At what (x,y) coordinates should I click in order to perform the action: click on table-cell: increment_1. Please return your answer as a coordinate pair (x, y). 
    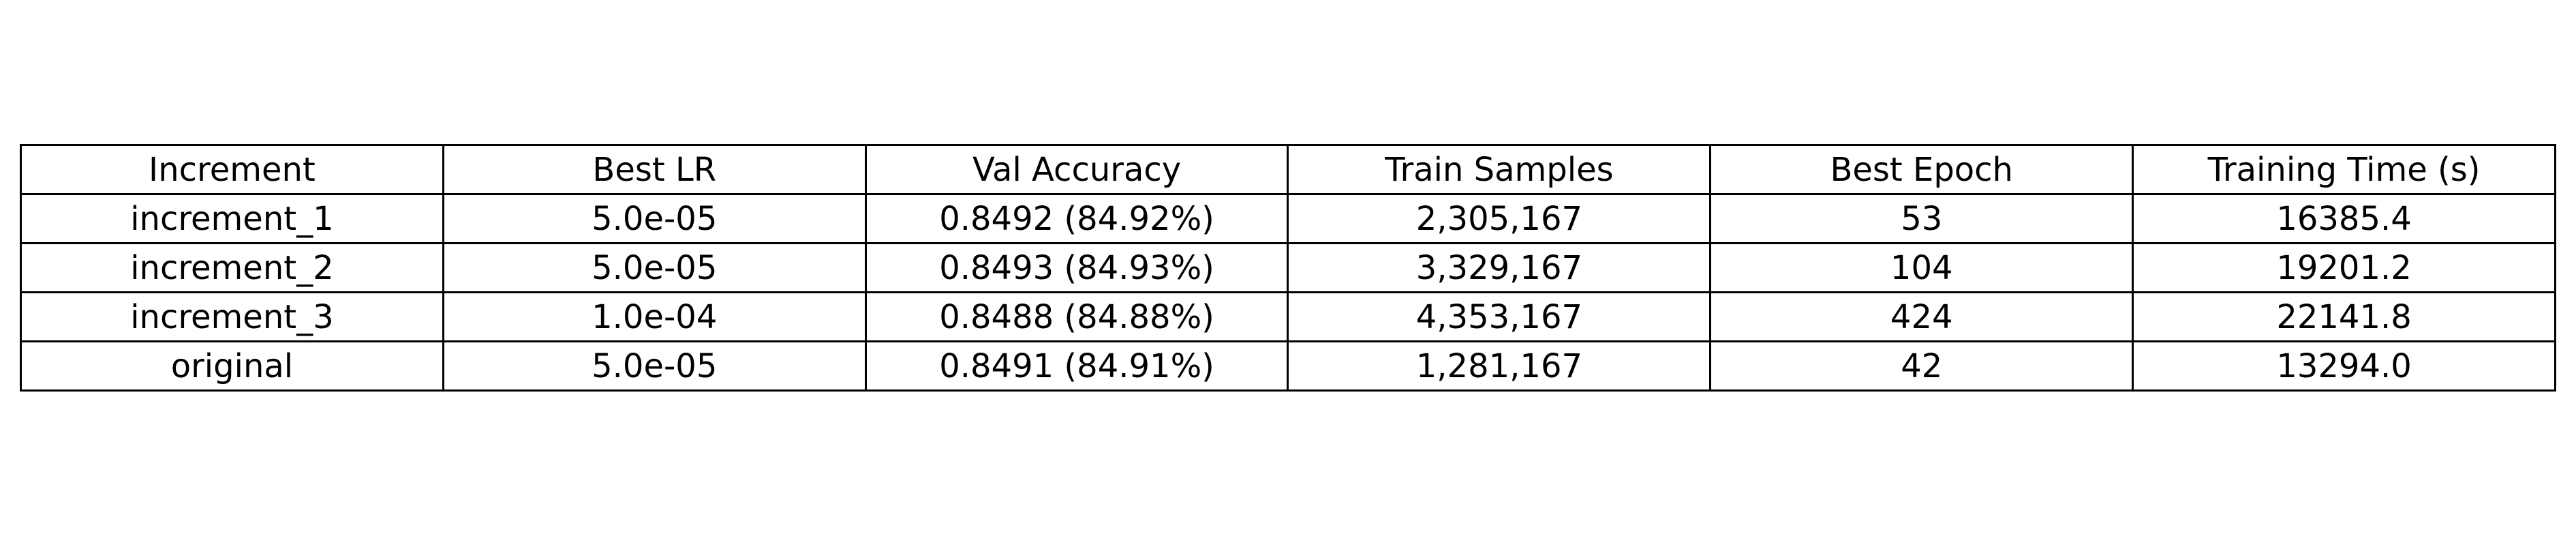
    Looking at the image, I should click on (232, 218).